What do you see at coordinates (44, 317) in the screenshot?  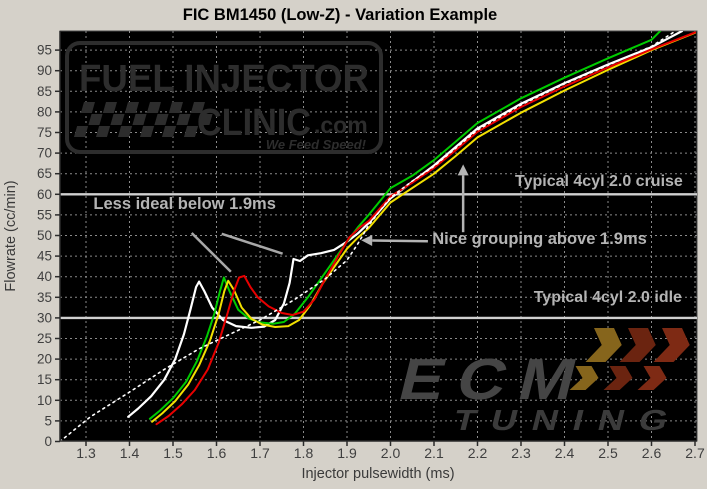 I see `y-tick-label: 30` at bounding box center [44, 317].